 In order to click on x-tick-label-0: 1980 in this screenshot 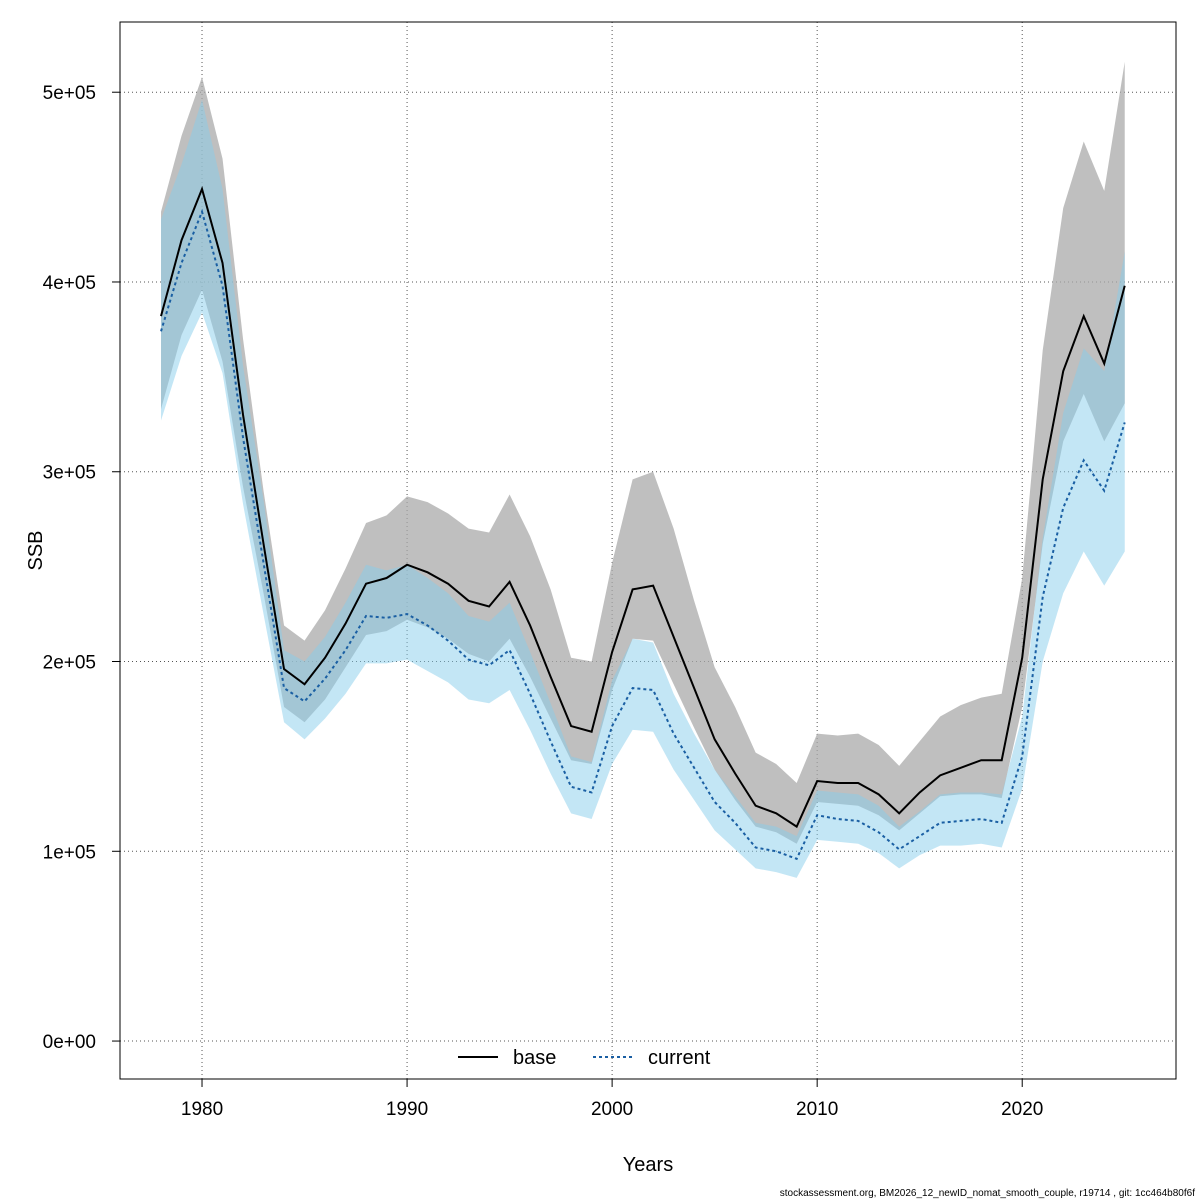, I will do `click(202, 1109)`.